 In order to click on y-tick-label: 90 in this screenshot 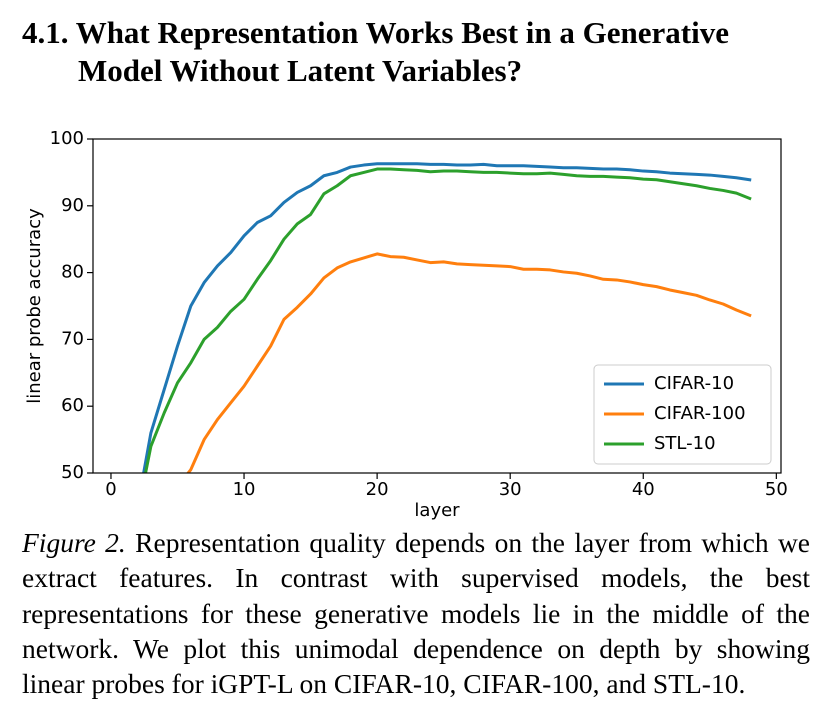, I will do `click(72, 205)`.